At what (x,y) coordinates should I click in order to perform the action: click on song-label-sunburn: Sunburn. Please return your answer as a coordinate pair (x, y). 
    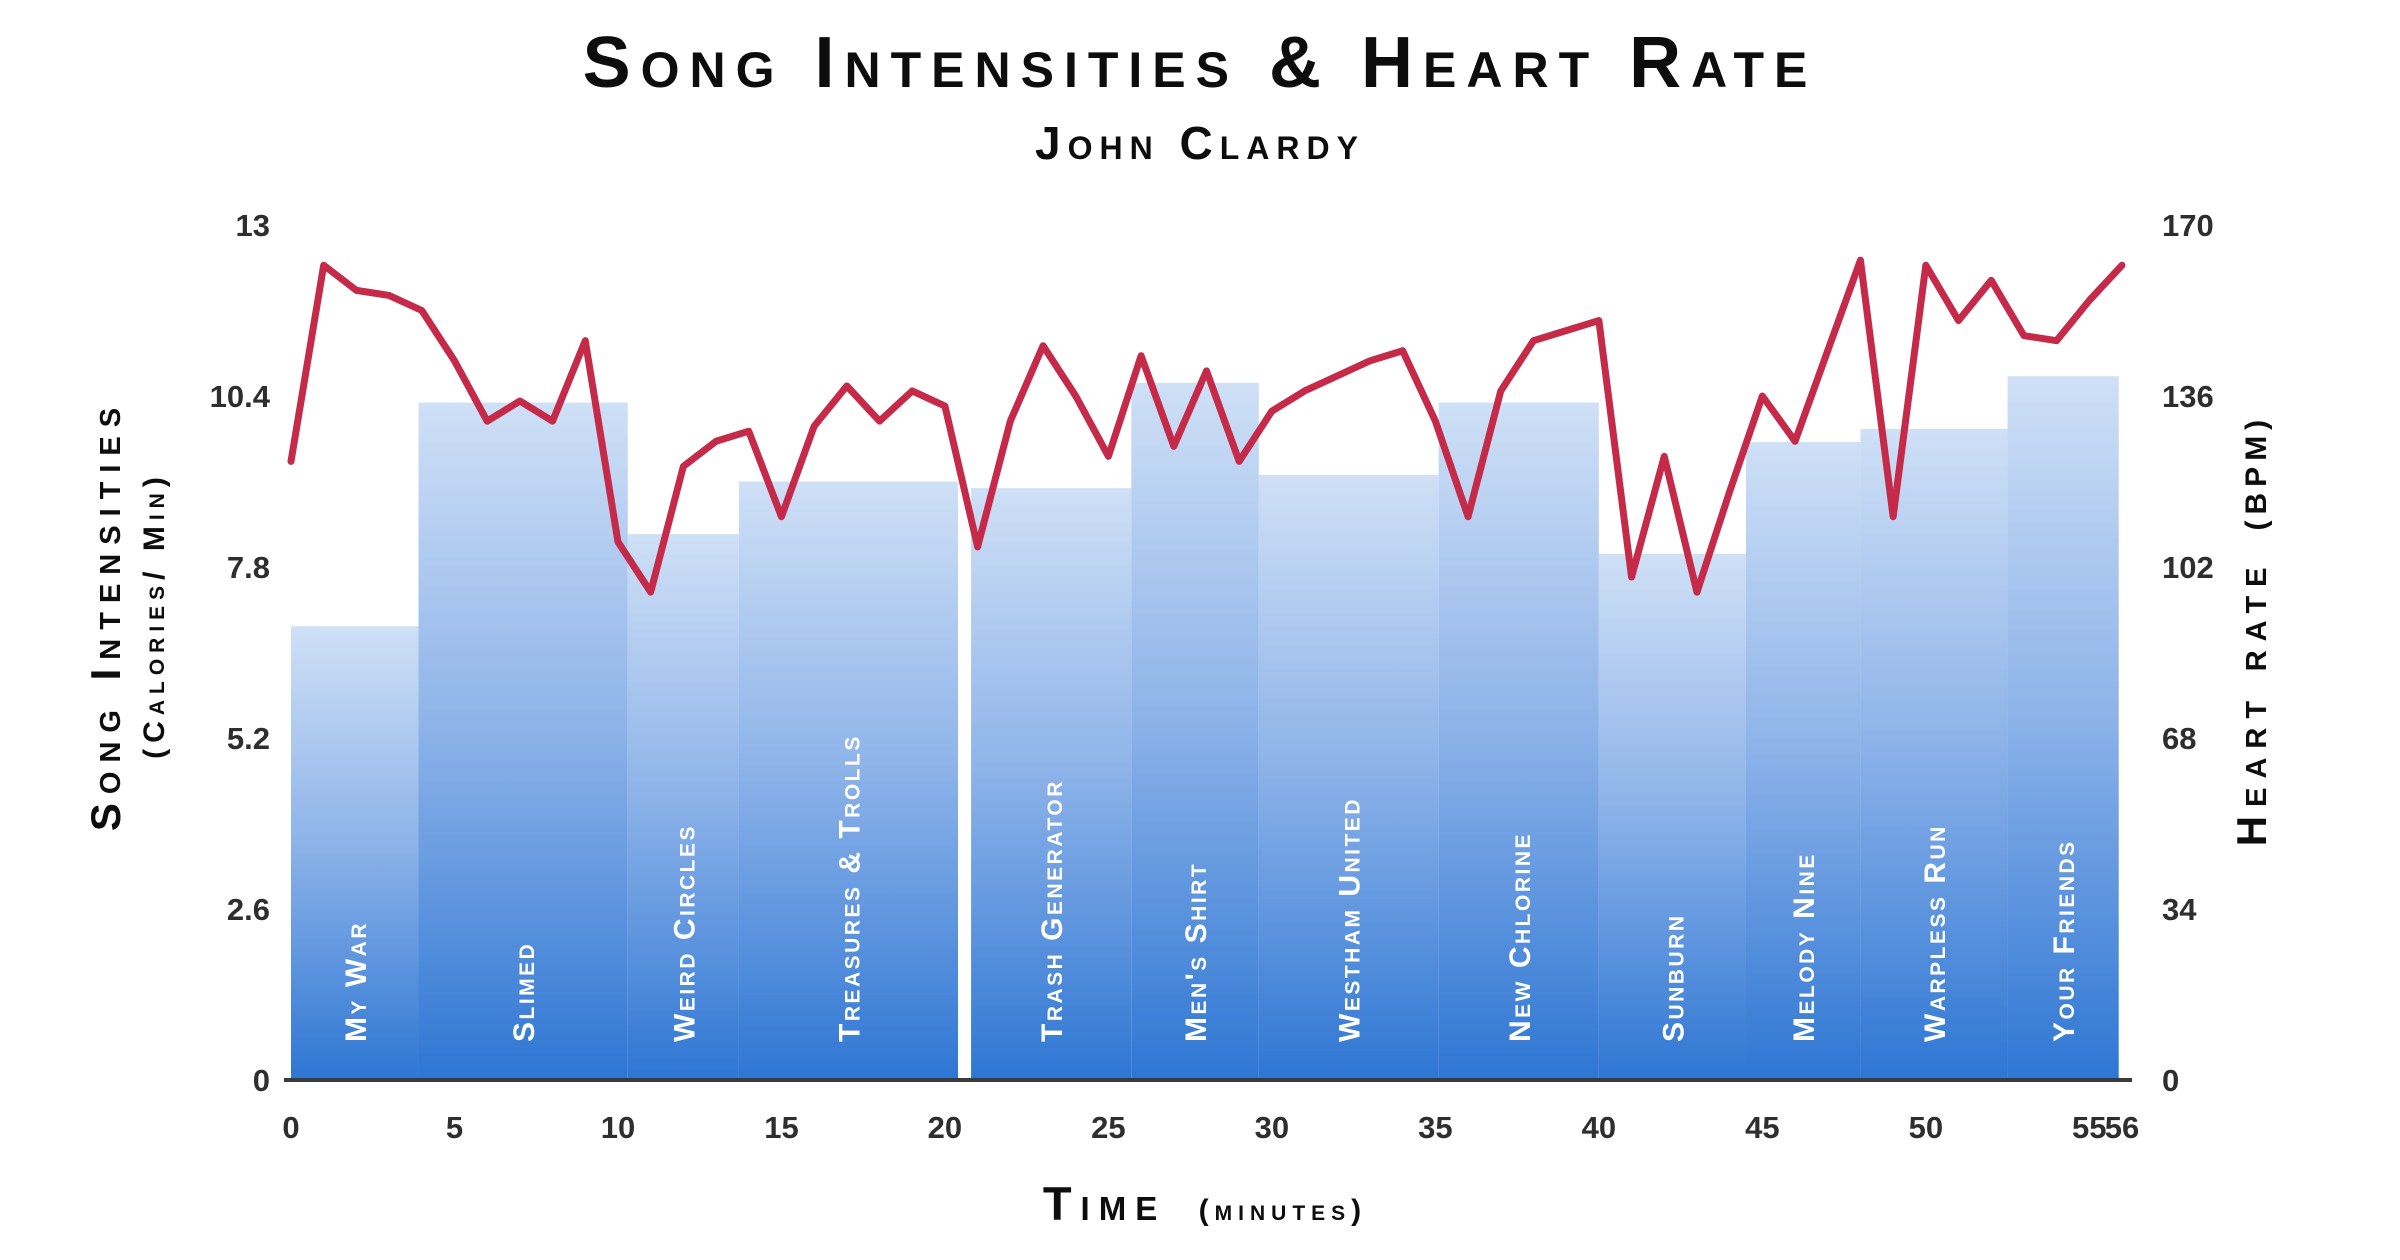
    Looking at the image, I should click on (1673, 977).